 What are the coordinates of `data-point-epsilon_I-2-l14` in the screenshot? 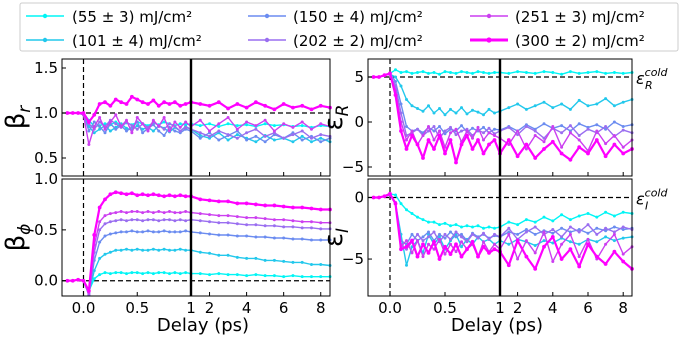 It's located at (450, 232).